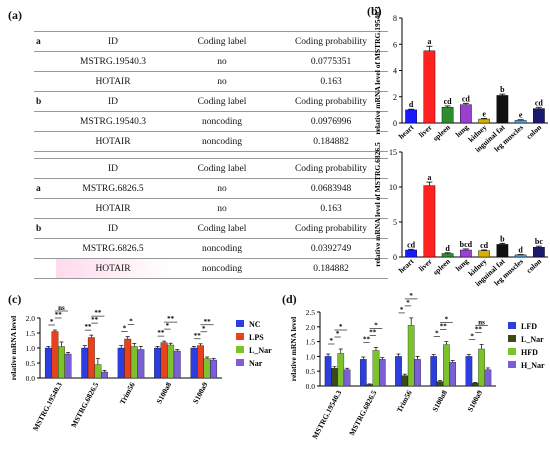  Describe the element at coordinates (222, 41) in the screenshot. I see `table-cell-label: Coding label` at that location.